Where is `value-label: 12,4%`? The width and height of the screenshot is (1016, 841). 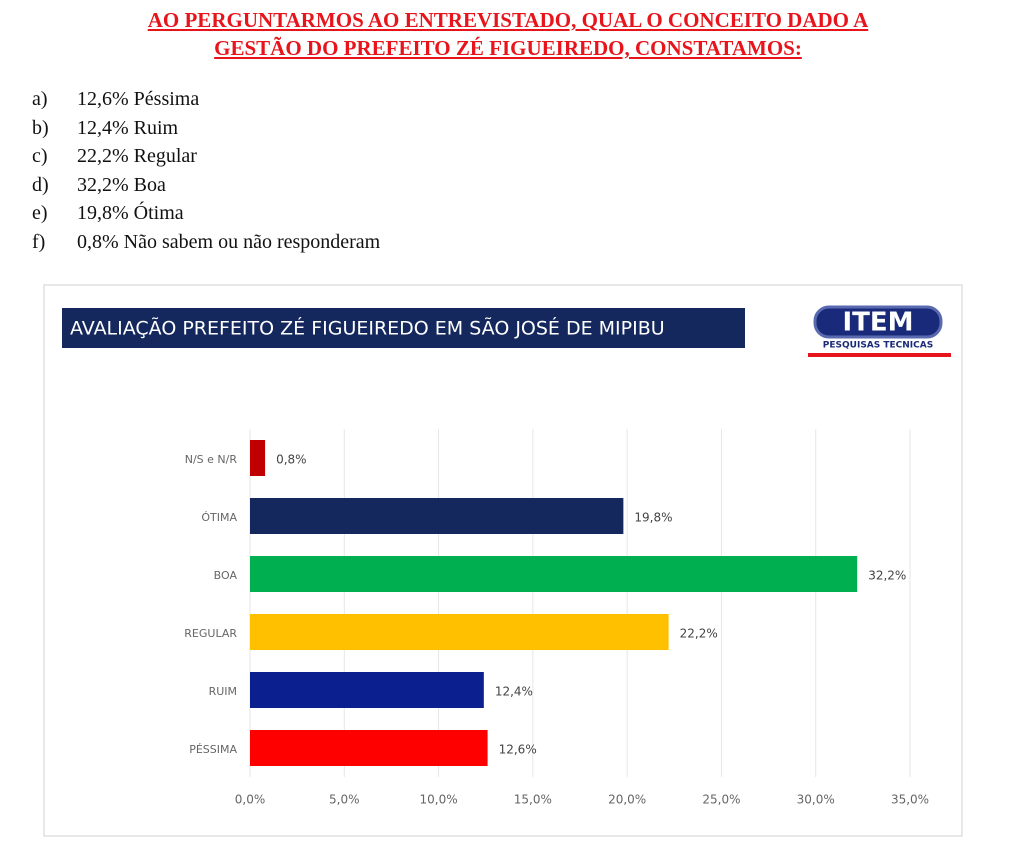
value-label: 12,4% is located at coordinates (514, 692).